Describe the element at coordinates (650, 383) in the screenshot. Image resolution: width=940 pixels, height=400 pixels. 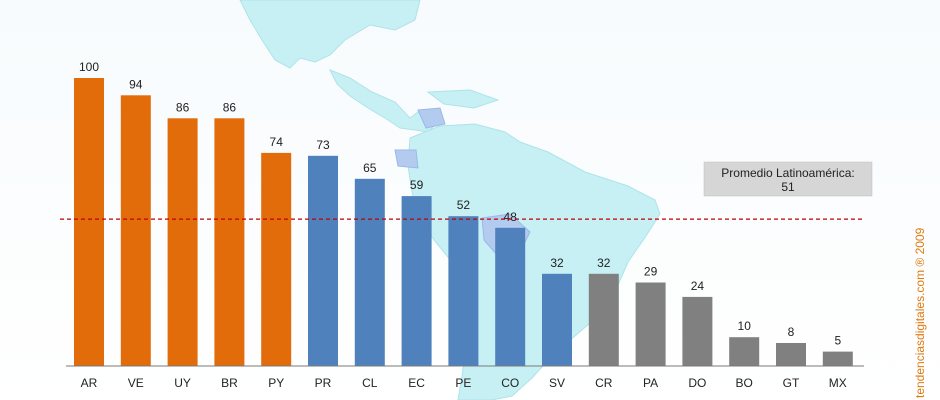
I see `x-tick-pa: PA` at that location.